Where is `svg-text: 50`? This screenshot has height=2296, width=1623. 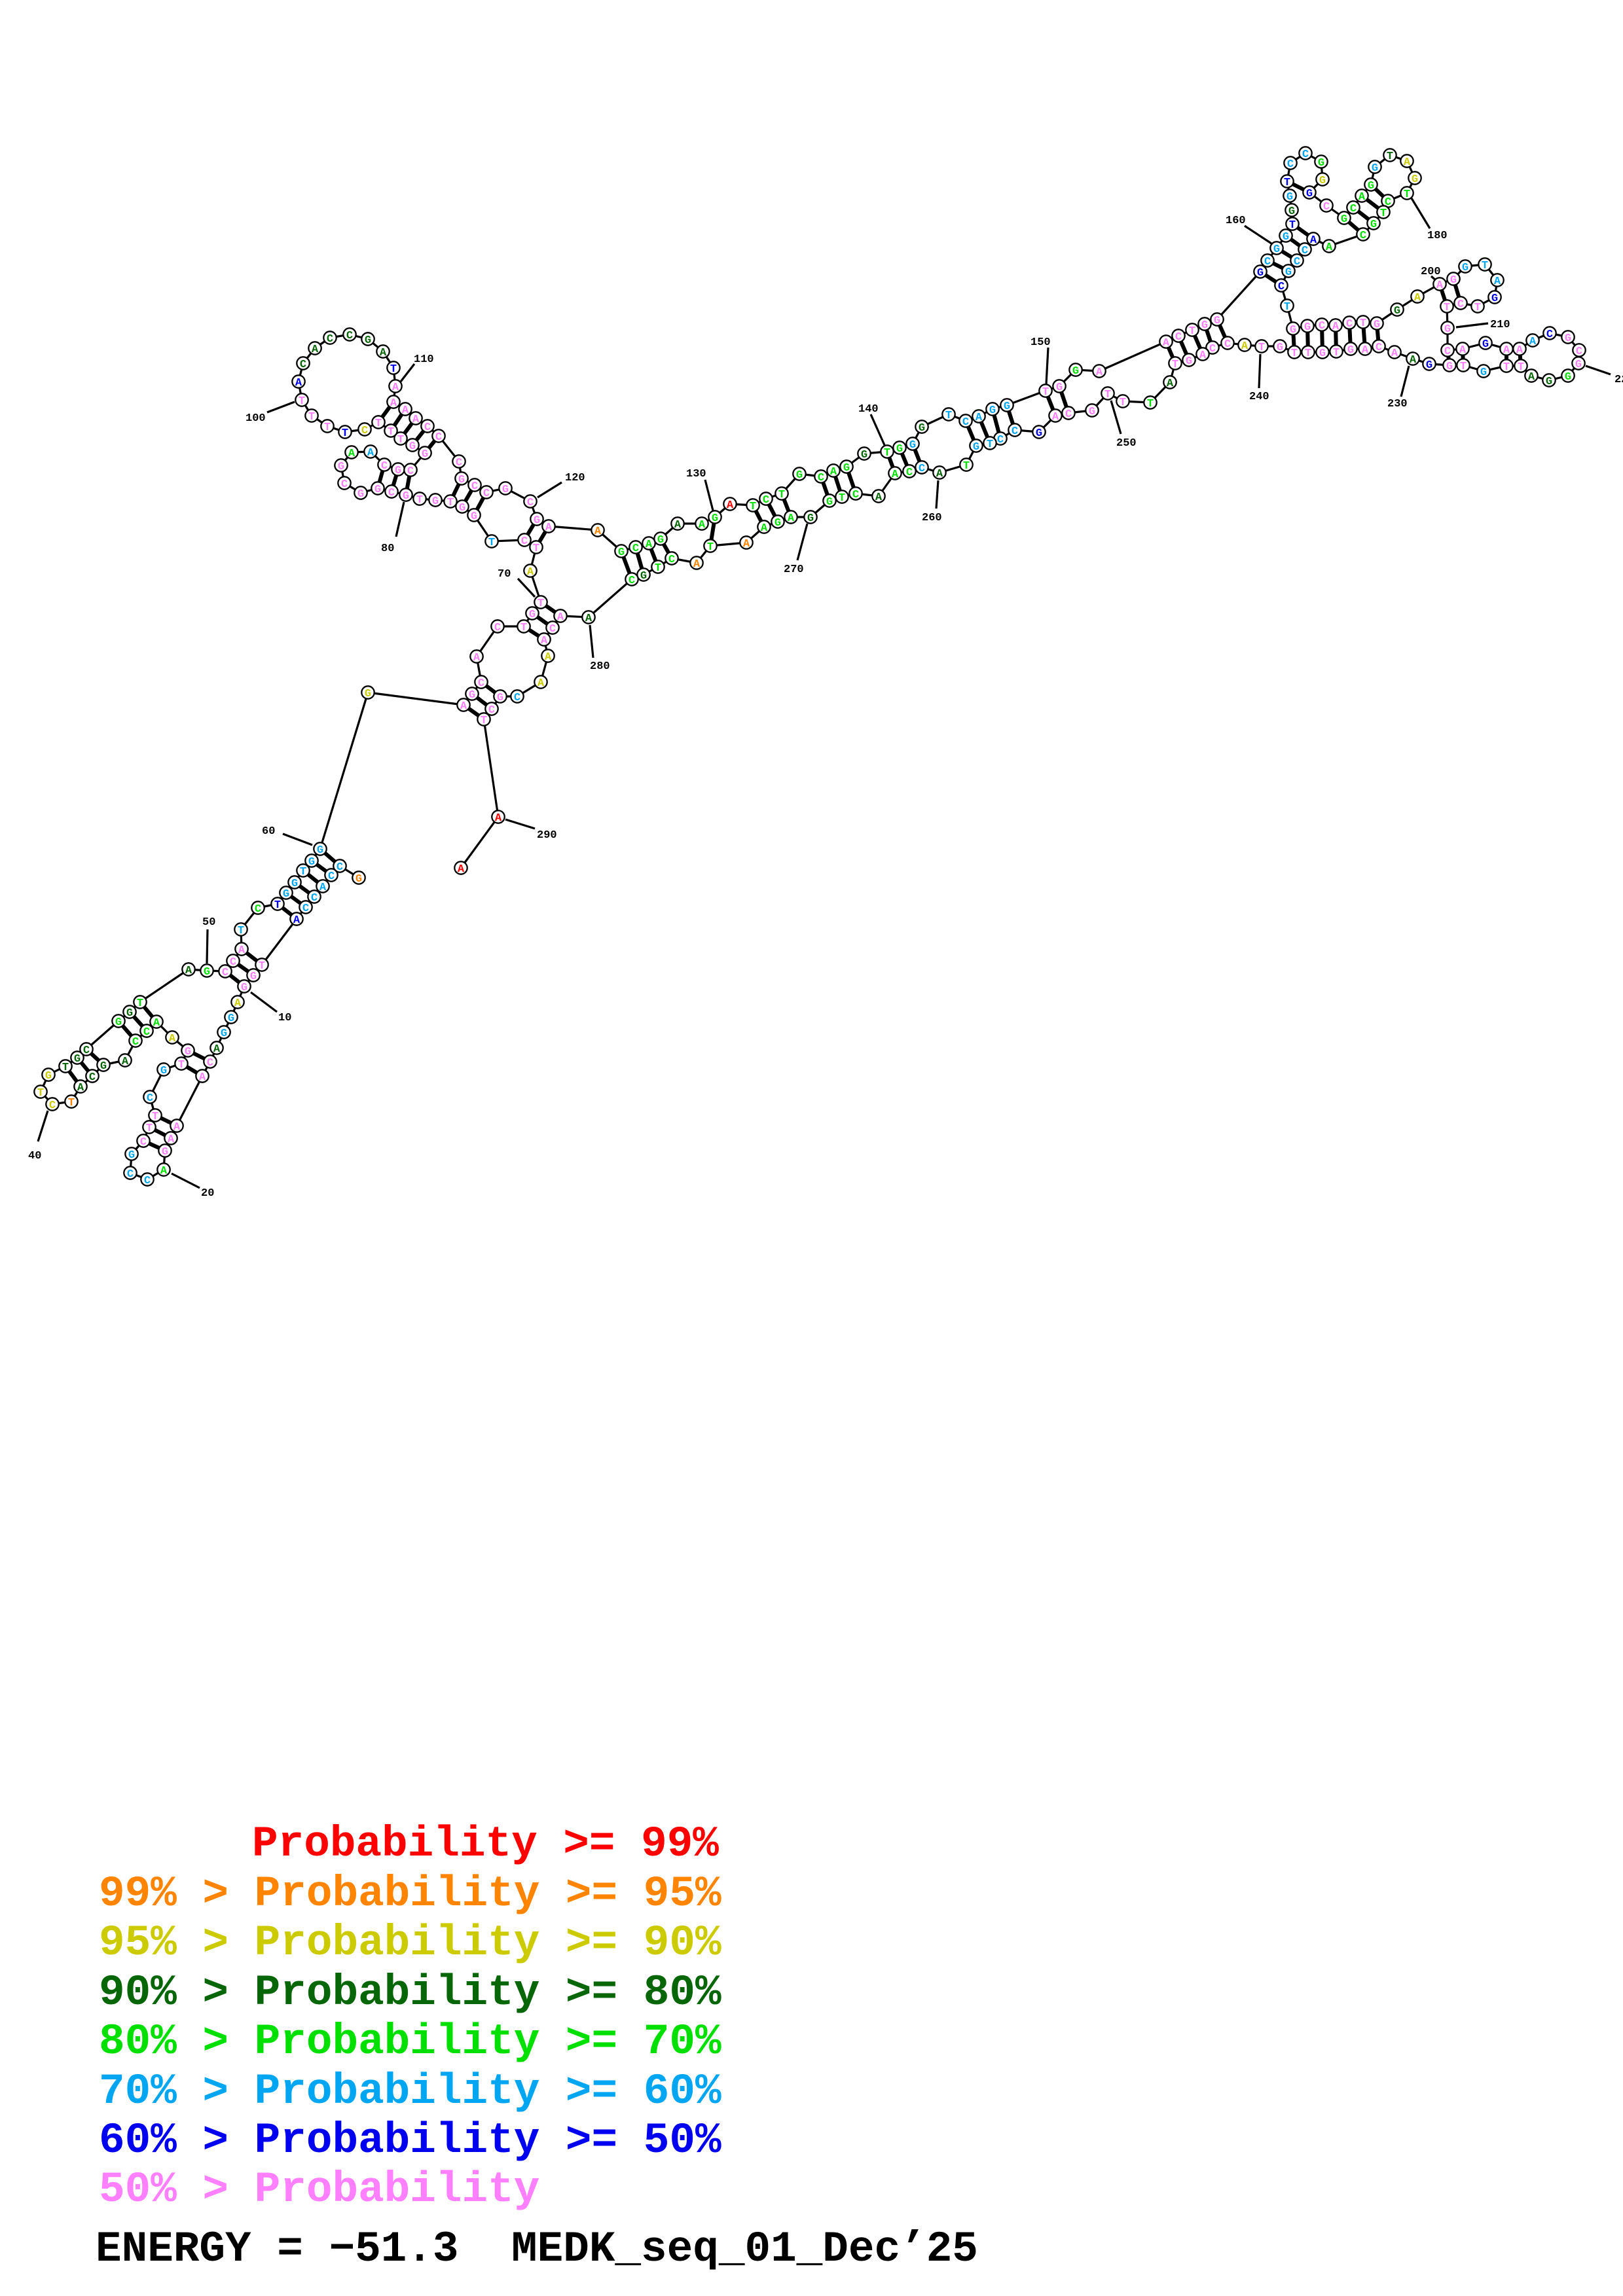
svg-text: 50 is located at coordinates (208, 922).